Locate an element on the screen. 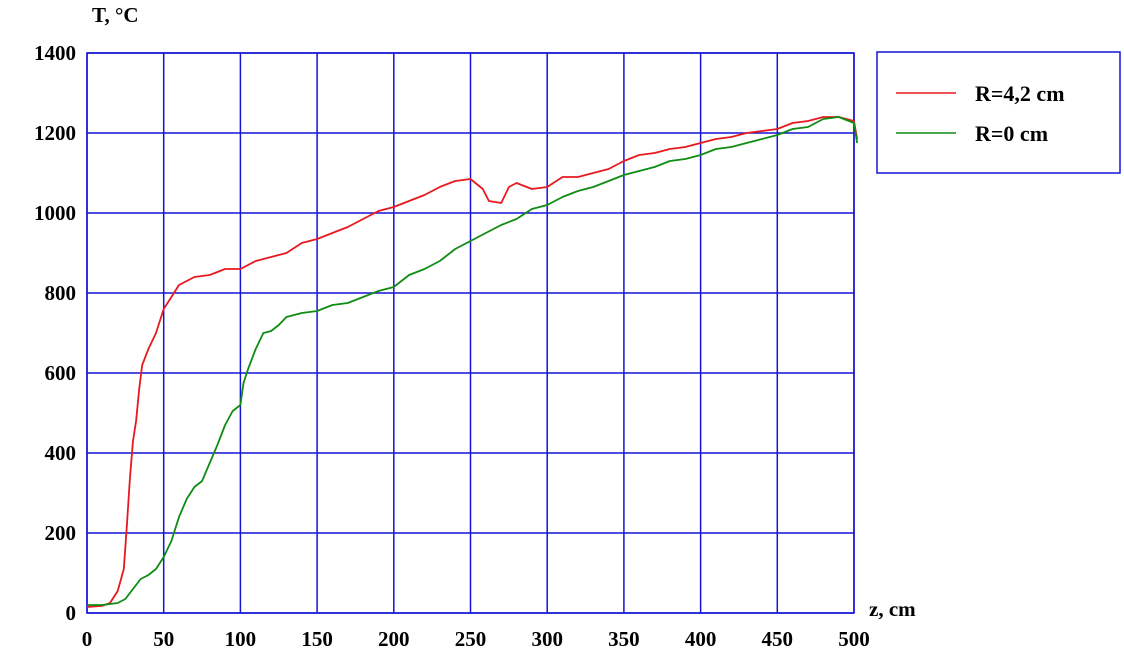 This screenshot has height=654, width=1124. legend: R=4,2 cm R=0 cm is located at coordinates (998, 112).